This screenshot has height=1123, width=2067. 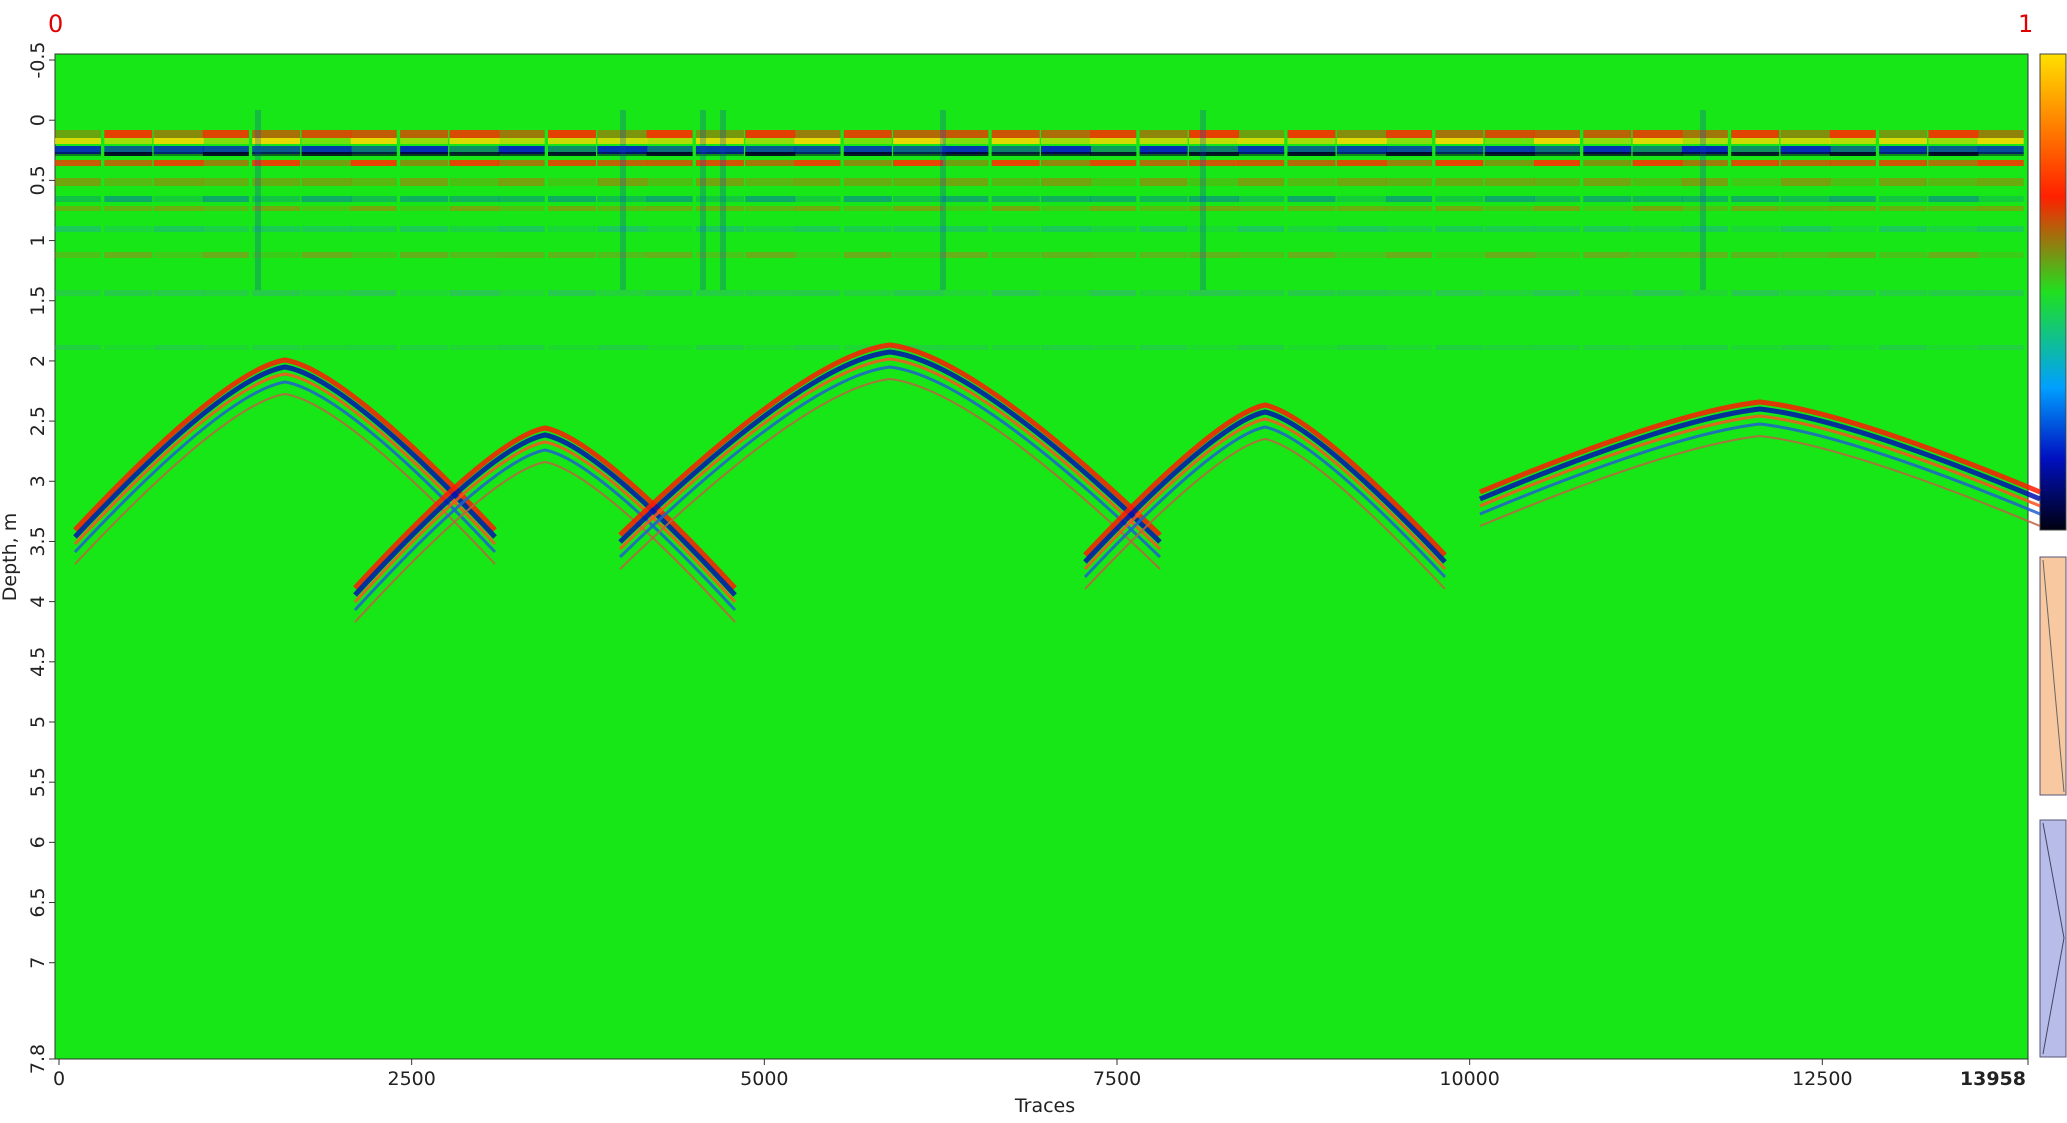 I want to click on color-bar, so click(x=2053, y=292).